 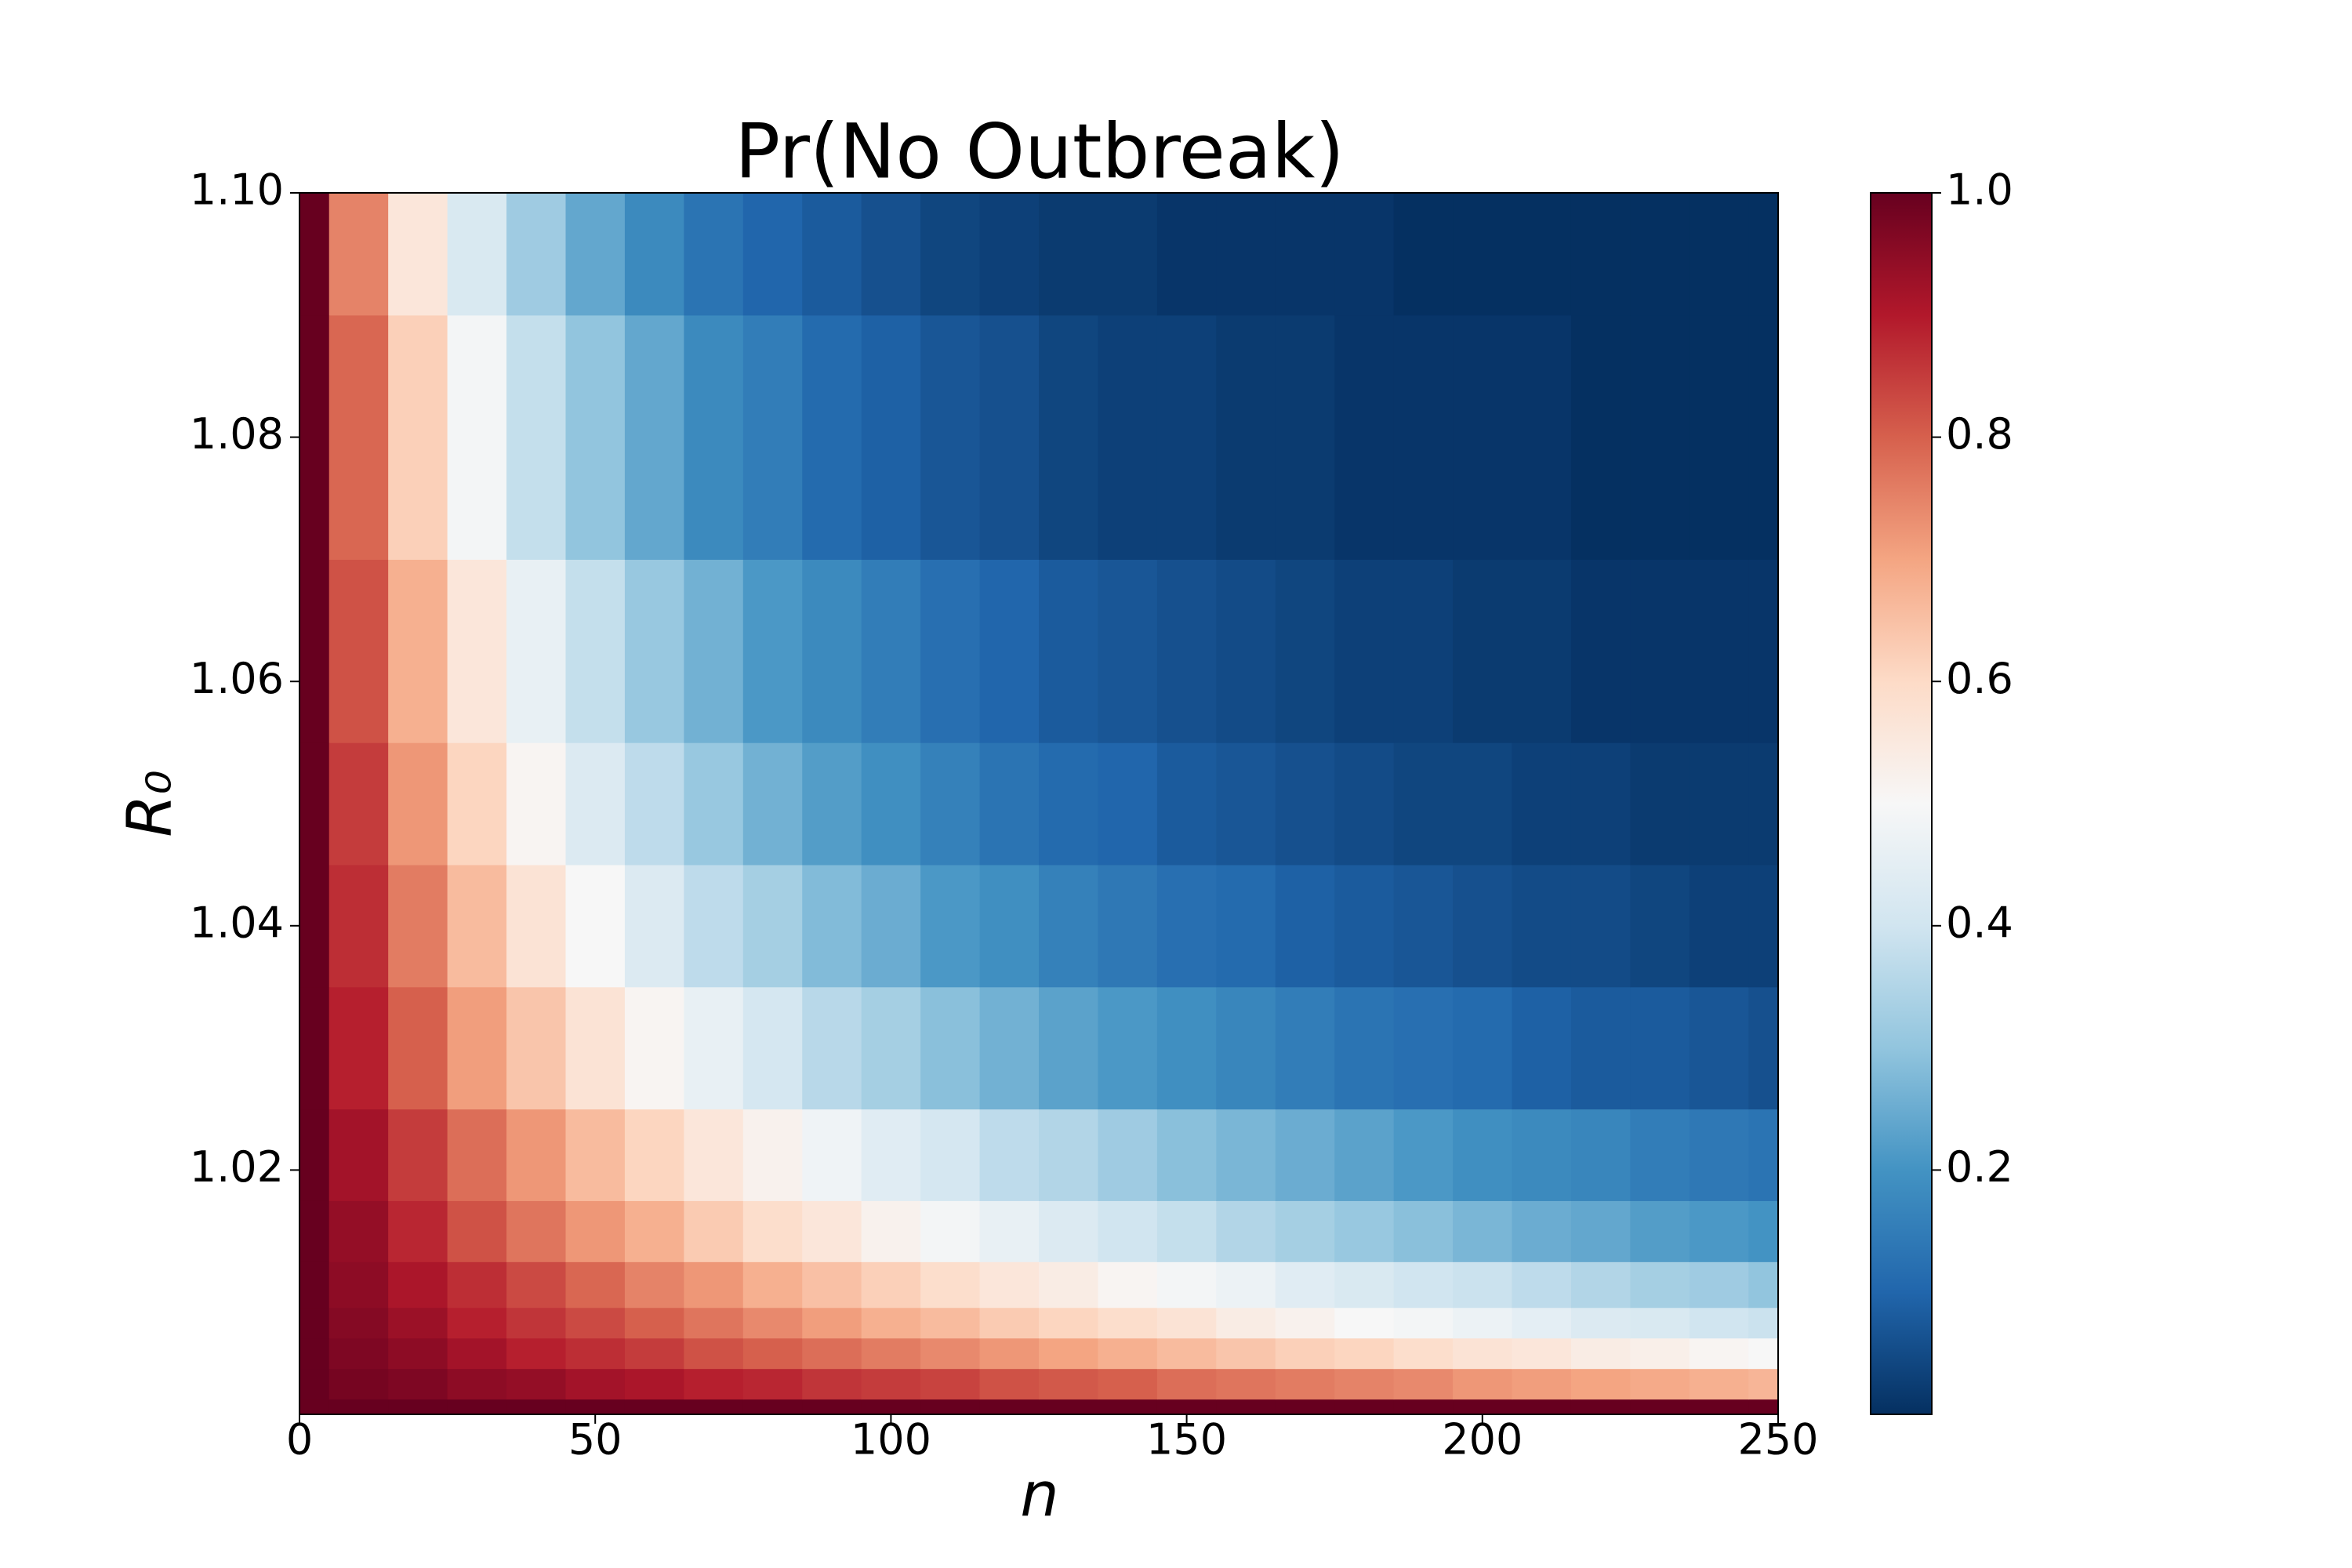 I want to click on colorbar-tick-label: 0.2, so click(x=1979, y=1167).